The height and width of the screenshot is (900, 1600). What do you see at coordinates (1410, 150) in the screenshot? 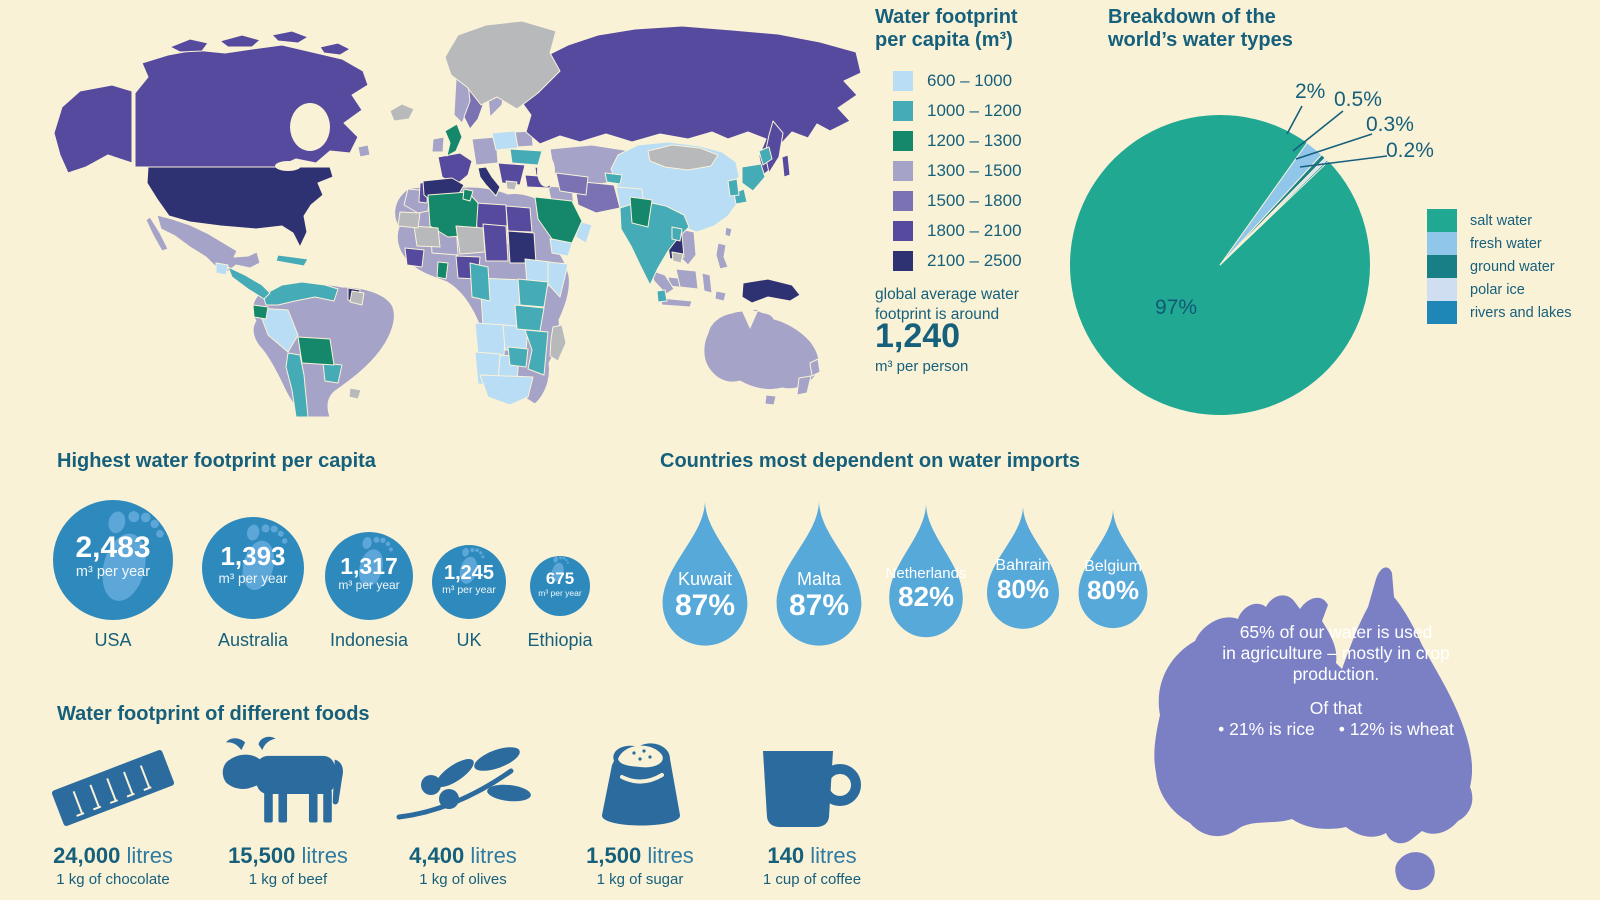
I see `pie-callout-rivers: 0.2%` at bounding box center [1410, 150].